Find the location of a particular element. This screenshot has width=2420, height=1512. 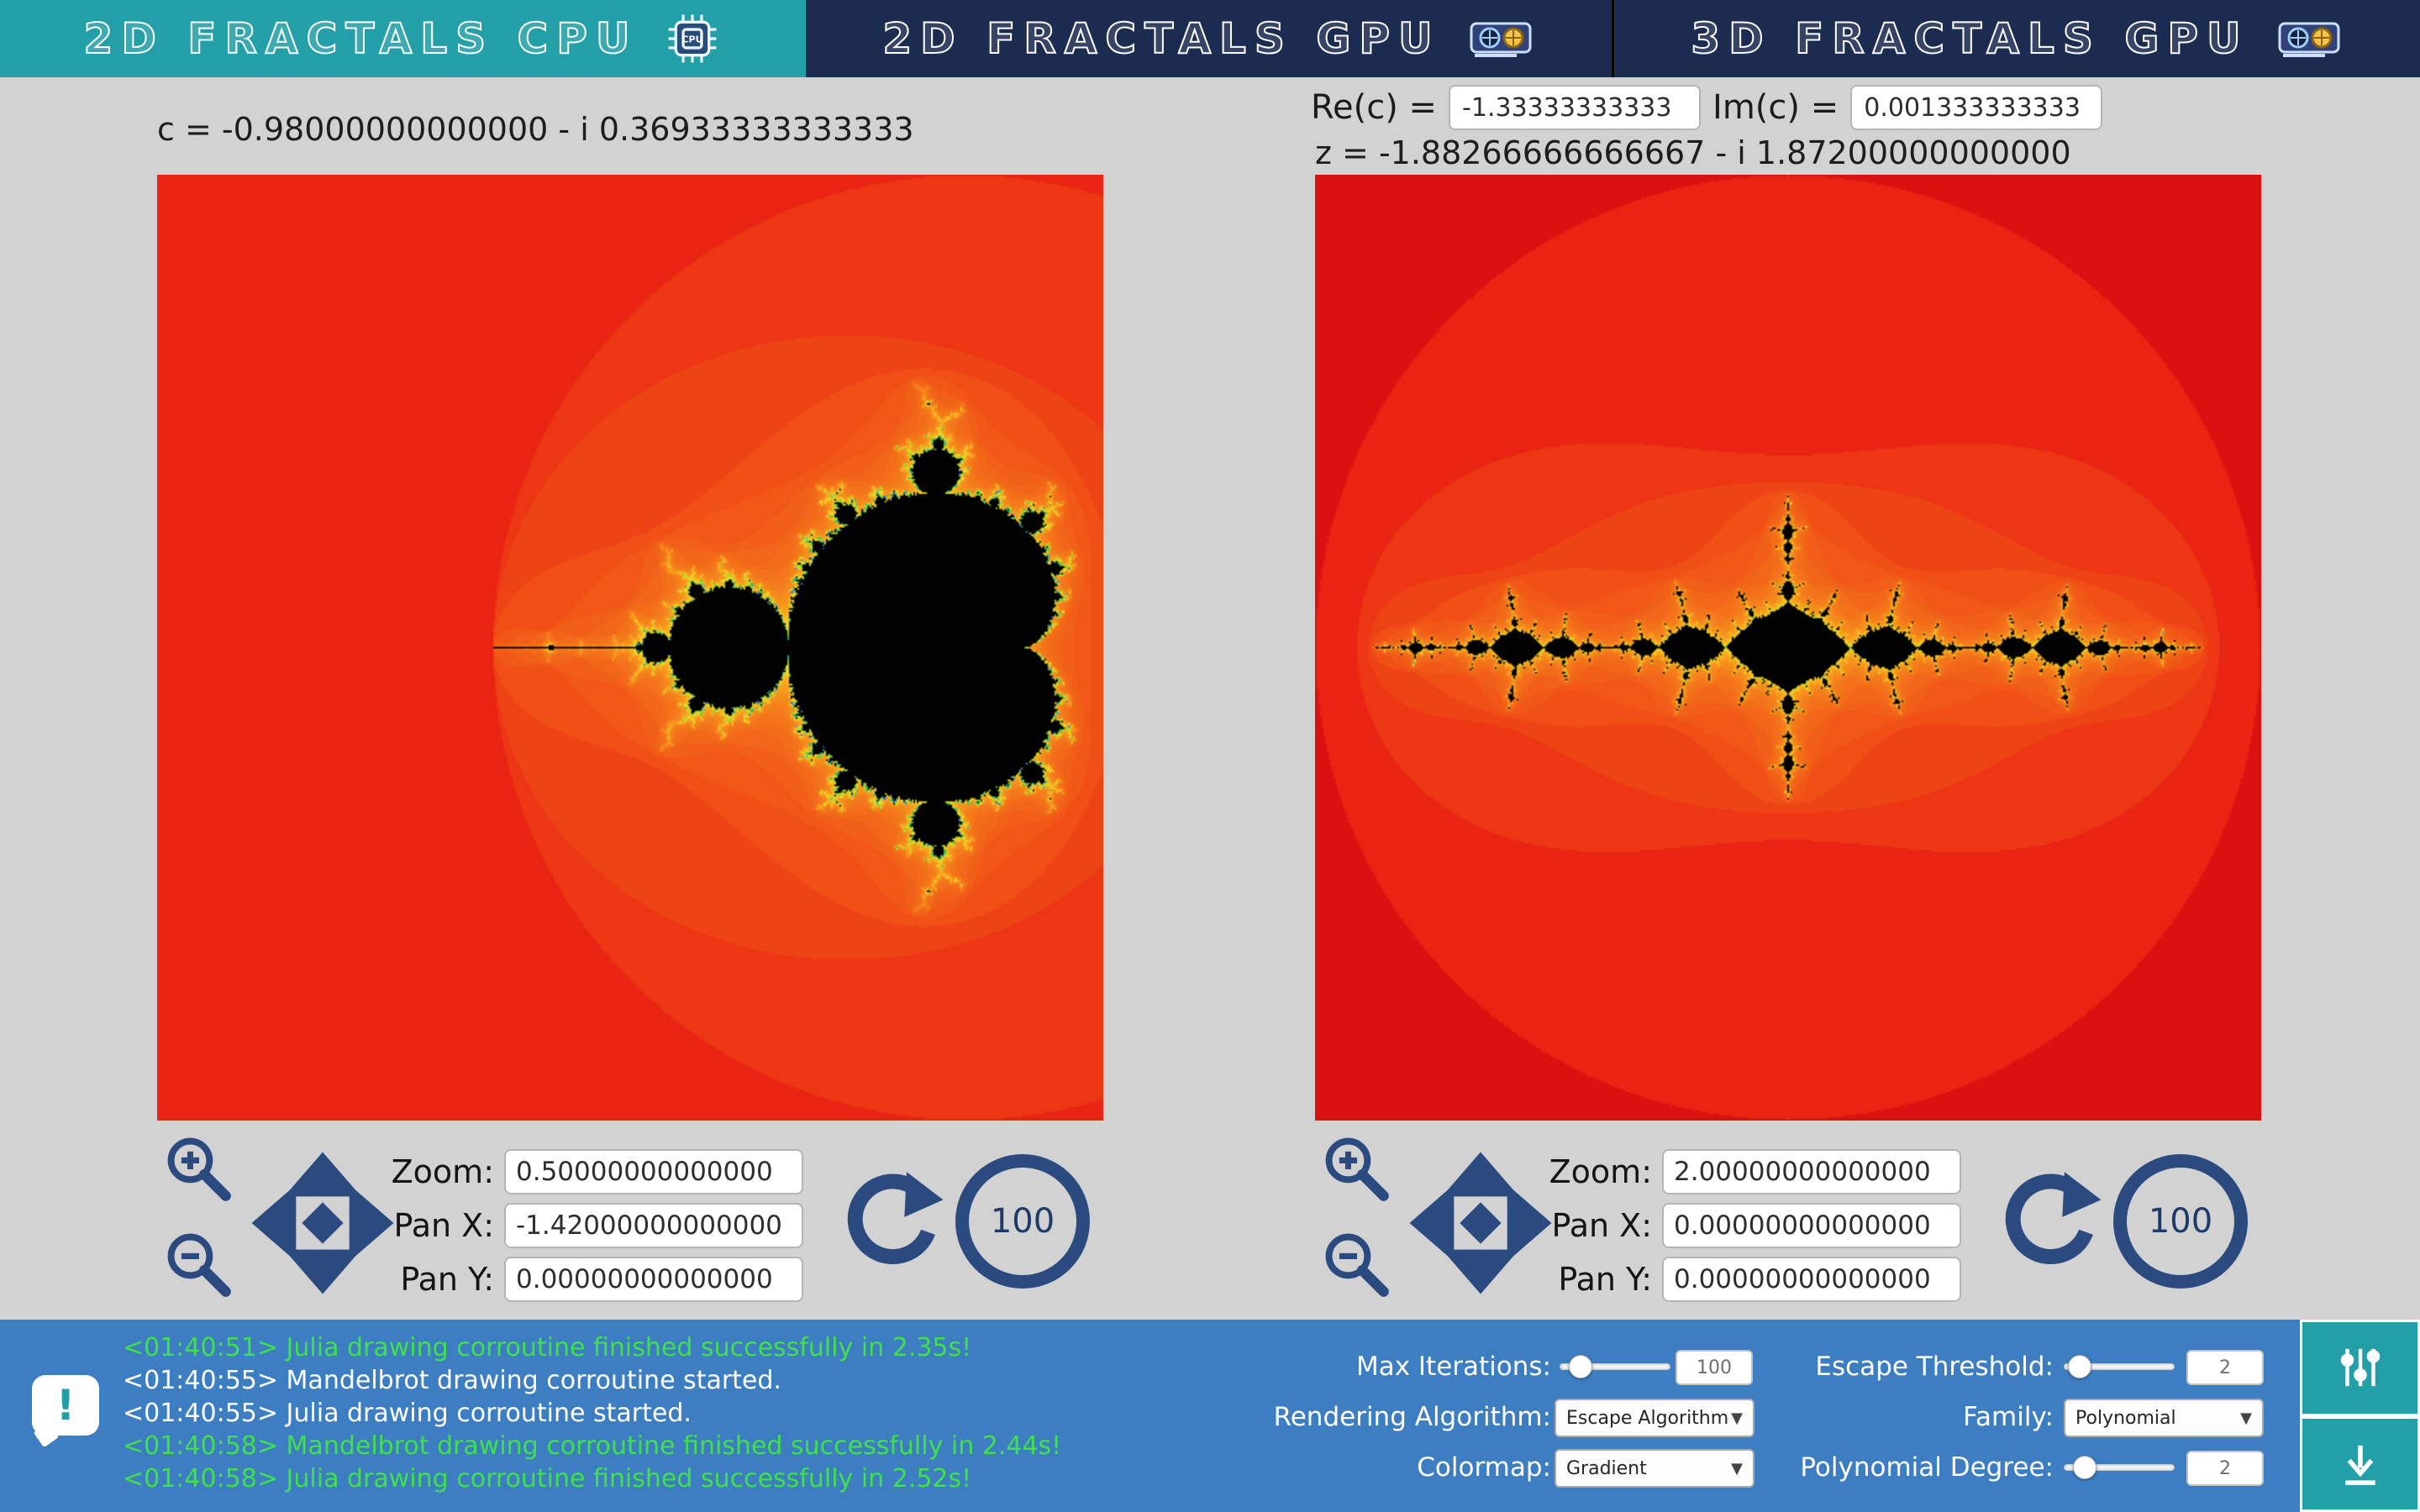

max-iterations-slider is located at coordinates (1615, 1366).